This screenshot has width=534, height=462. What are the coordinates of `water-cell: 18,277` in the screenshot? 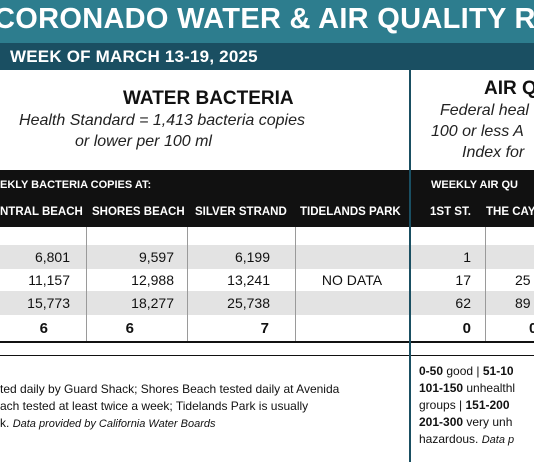 It's located at (152, 303).